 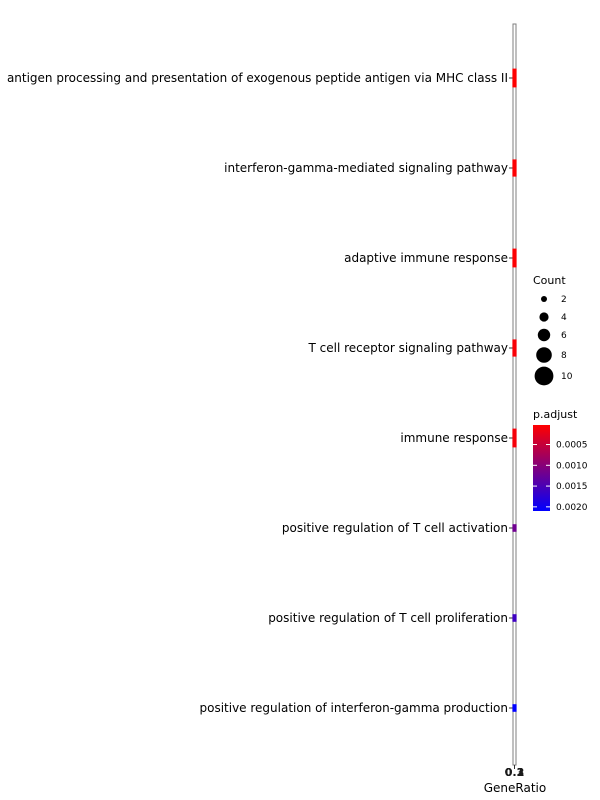 What do you see at coordinates (515, 788) in the screenshot?
I see `x-axis-label: GeneRatio` at bounding box center [515, 788].